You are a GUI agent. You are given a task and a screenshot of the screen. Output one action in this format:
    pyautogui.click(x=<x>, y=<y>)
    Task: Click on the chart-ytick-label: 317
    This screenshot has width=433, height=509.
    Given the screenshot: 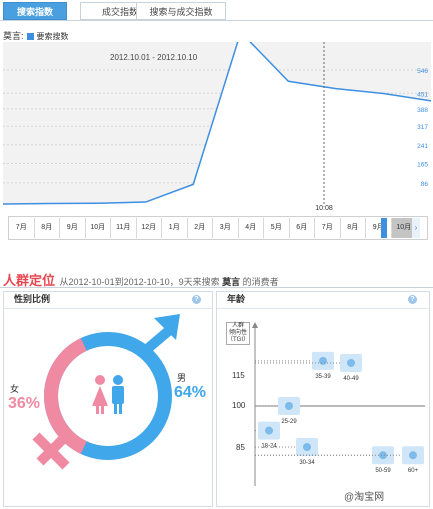 What is the action you would take?
    pyautogui.click(x=422, y=127)
    